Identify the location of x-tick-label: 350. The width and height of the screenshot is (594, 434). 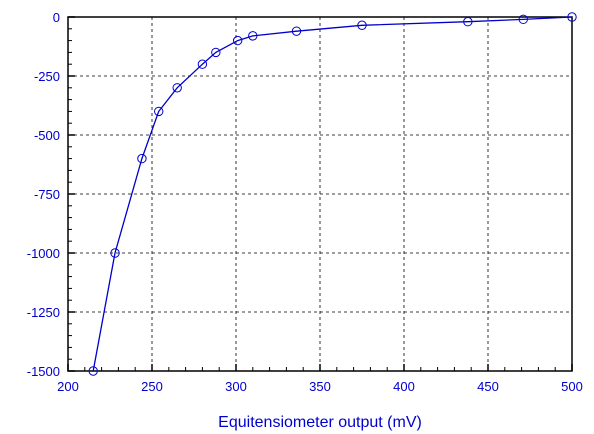
(320, 386).